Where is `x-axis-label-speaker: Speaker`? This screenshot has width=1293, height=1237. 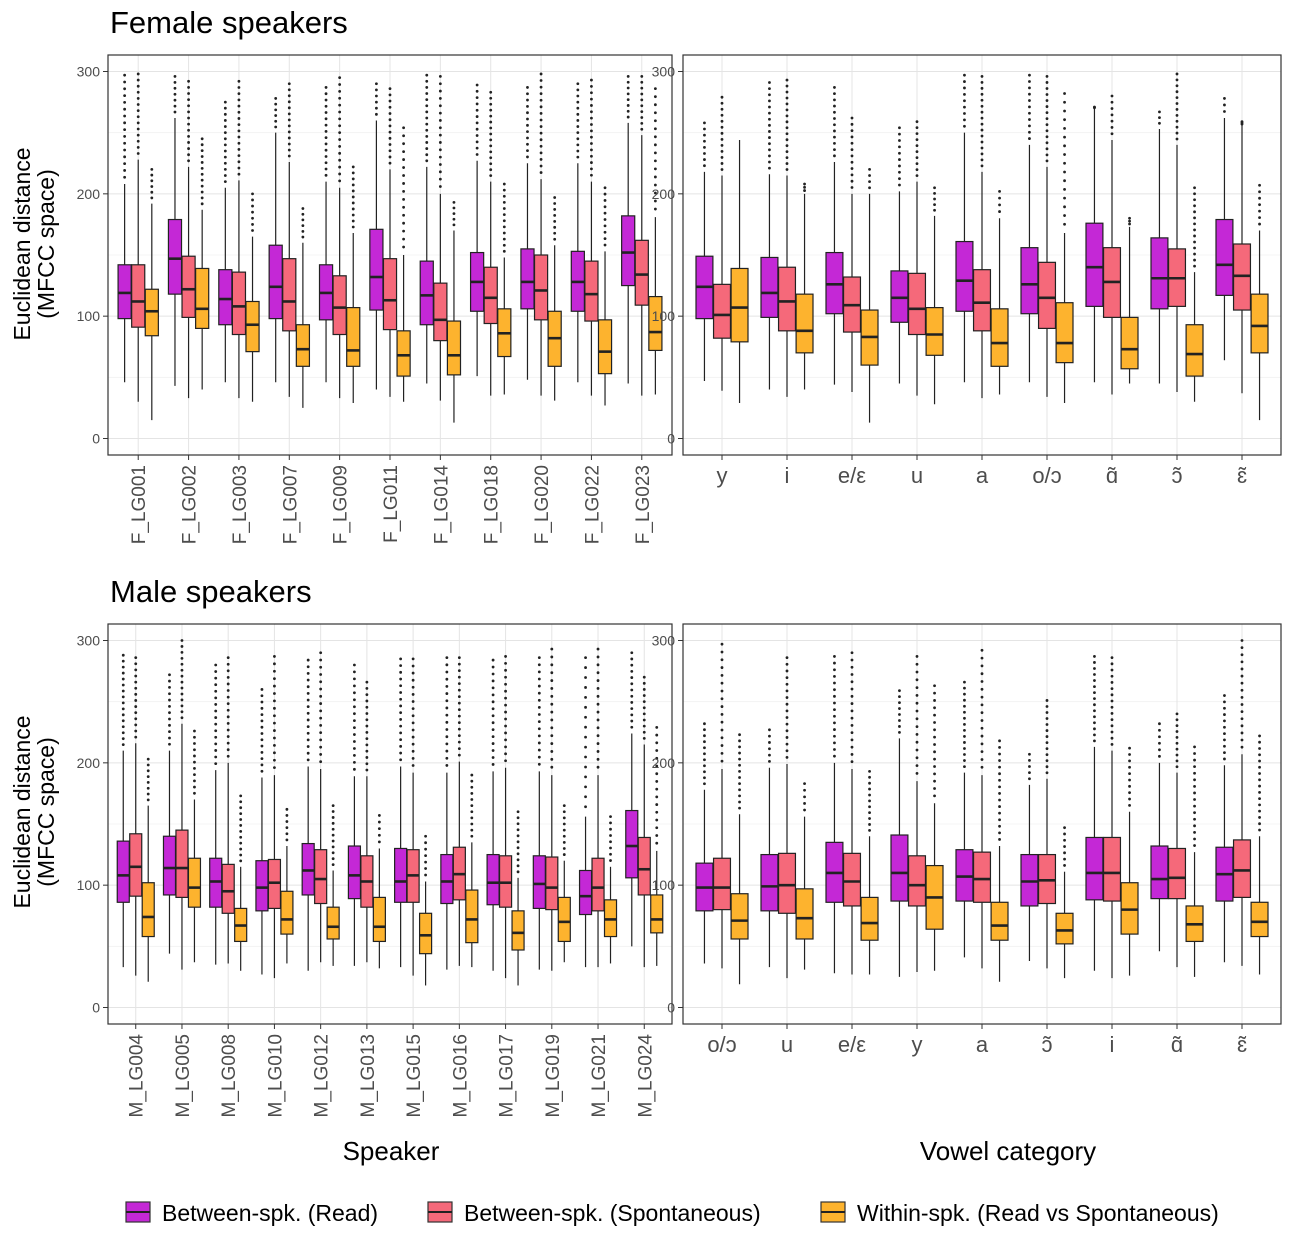 x-axis-label-speaker: Speaker is located at coordinates (391, 1151).